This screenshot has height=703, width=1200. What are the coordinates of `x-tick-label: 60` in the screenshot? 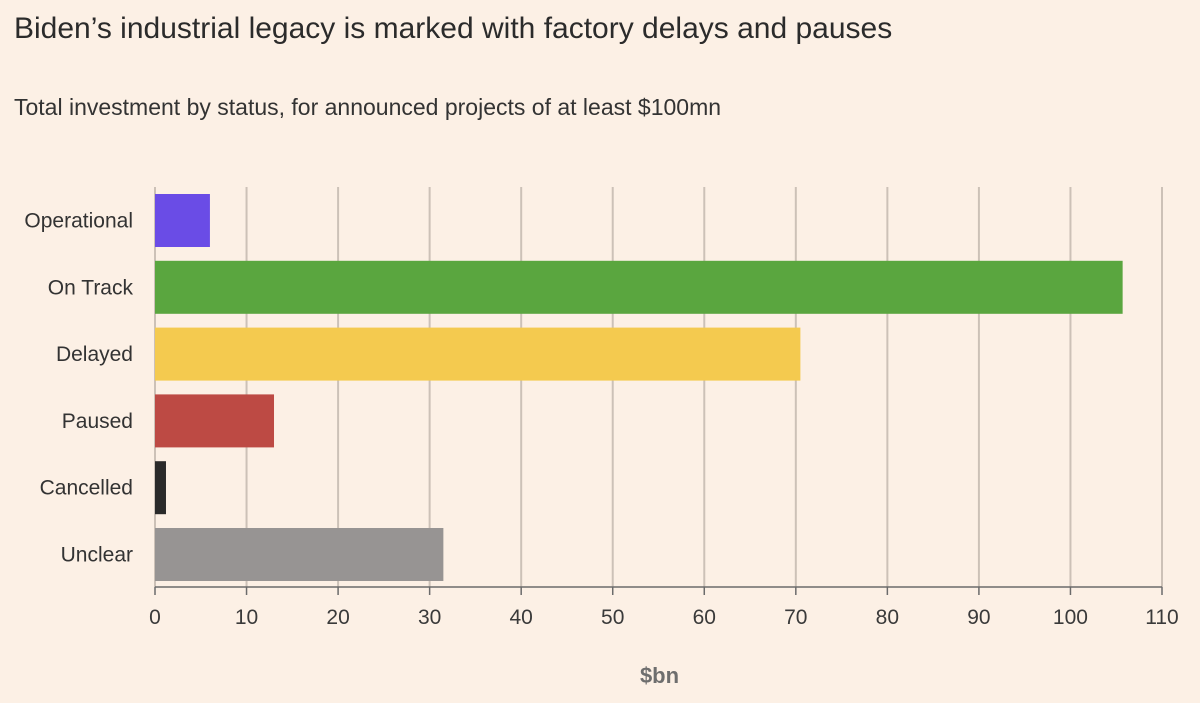 It's located at (704, 617).